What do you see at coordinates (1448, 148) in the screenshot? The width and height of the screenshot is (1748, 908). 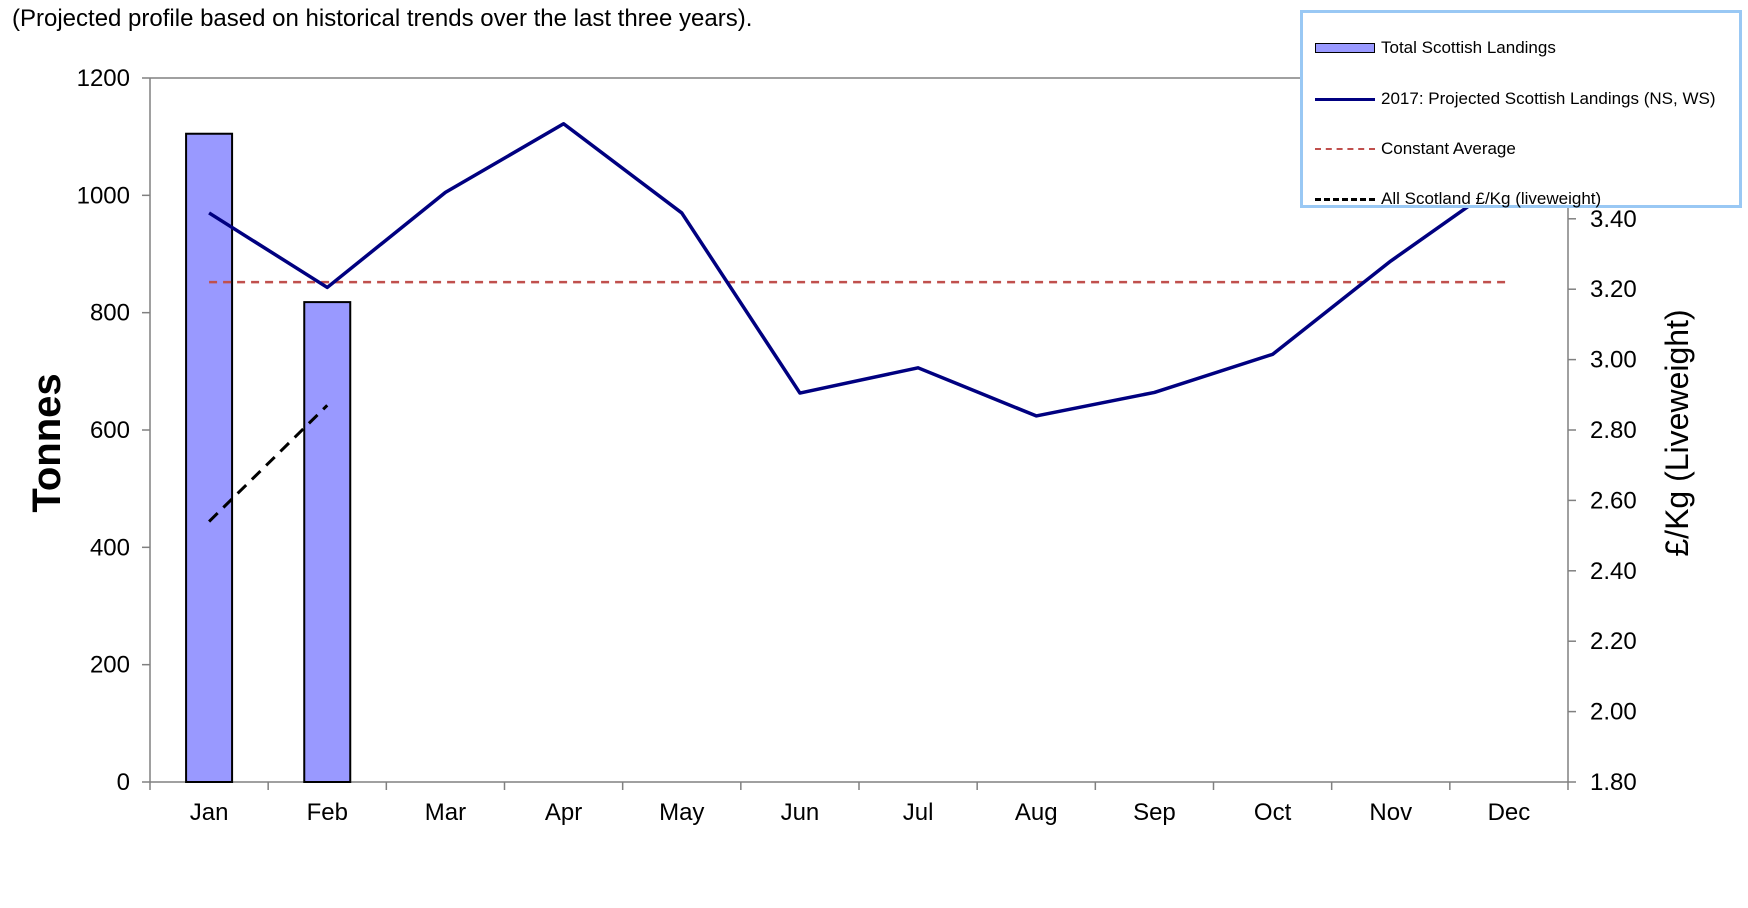 I see `legend-label: Constant Average` at bounding box center [1448, 148].